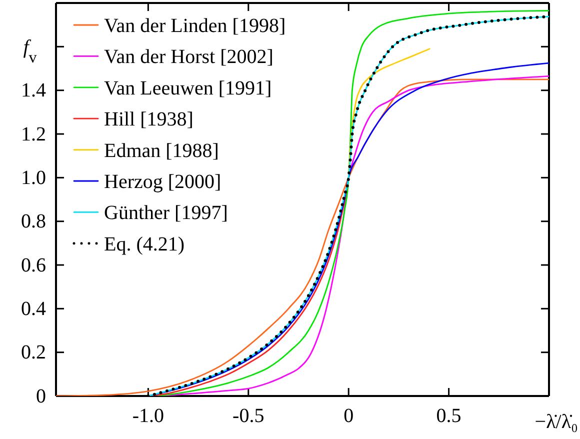  What do you see at coordinates (556, 422) in the screenshot?
I see `x-axis-title: −λ̇/λ̇₀` at bounding box center [556, 422].